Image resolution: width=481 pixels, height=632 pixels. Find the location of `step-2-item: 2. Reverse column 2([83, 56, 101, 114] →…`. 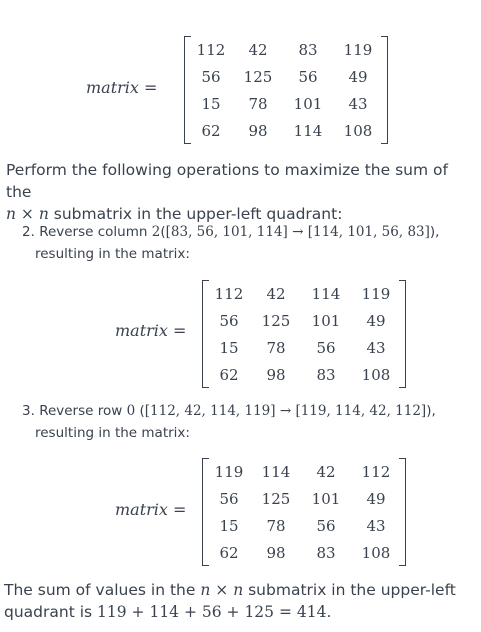

step-2-item: 2. Reverse column 2([83, 56, 101, 114] →… is located at coordinates (231, 243).